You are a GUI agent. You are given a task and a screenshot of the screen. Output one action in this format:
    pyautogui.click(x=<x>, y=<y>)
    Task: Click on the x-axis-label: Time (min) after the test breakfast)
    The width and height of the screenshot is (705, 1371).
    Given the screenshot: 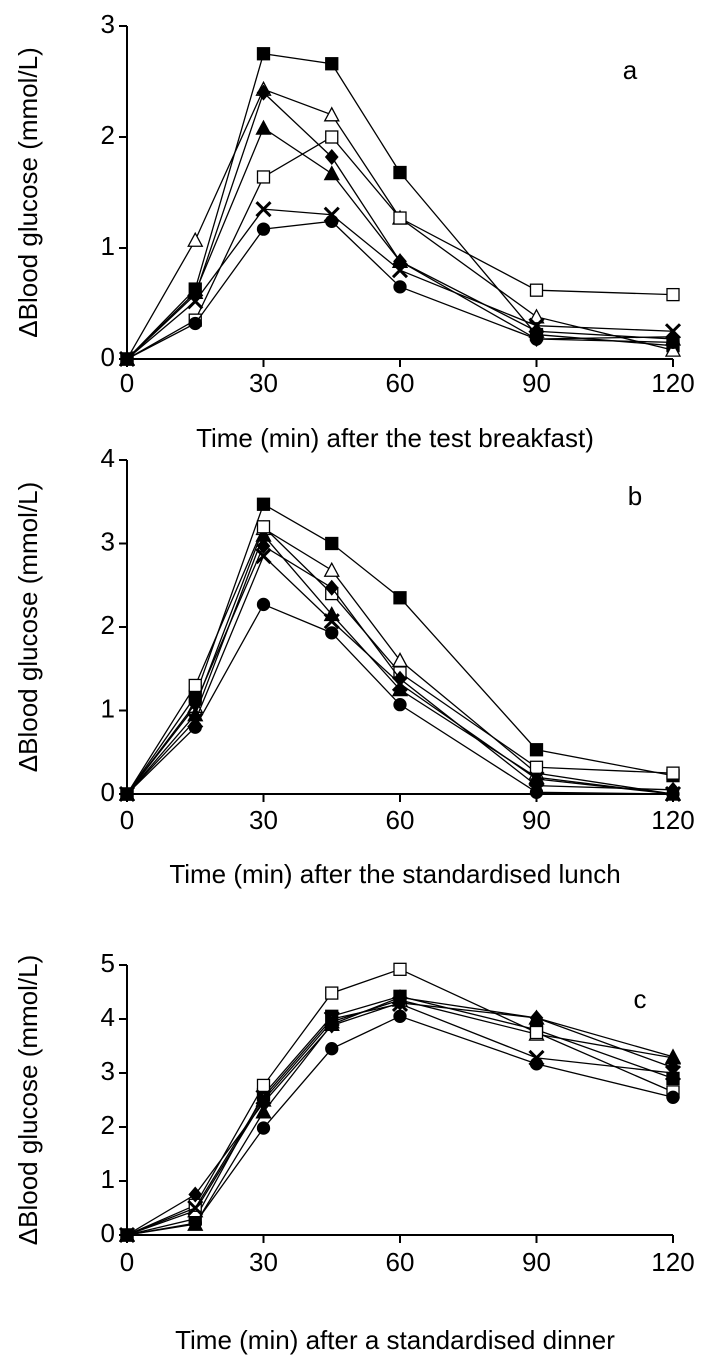 What is the action you would take?
    pyautogui.click(x=395, y=438)
    